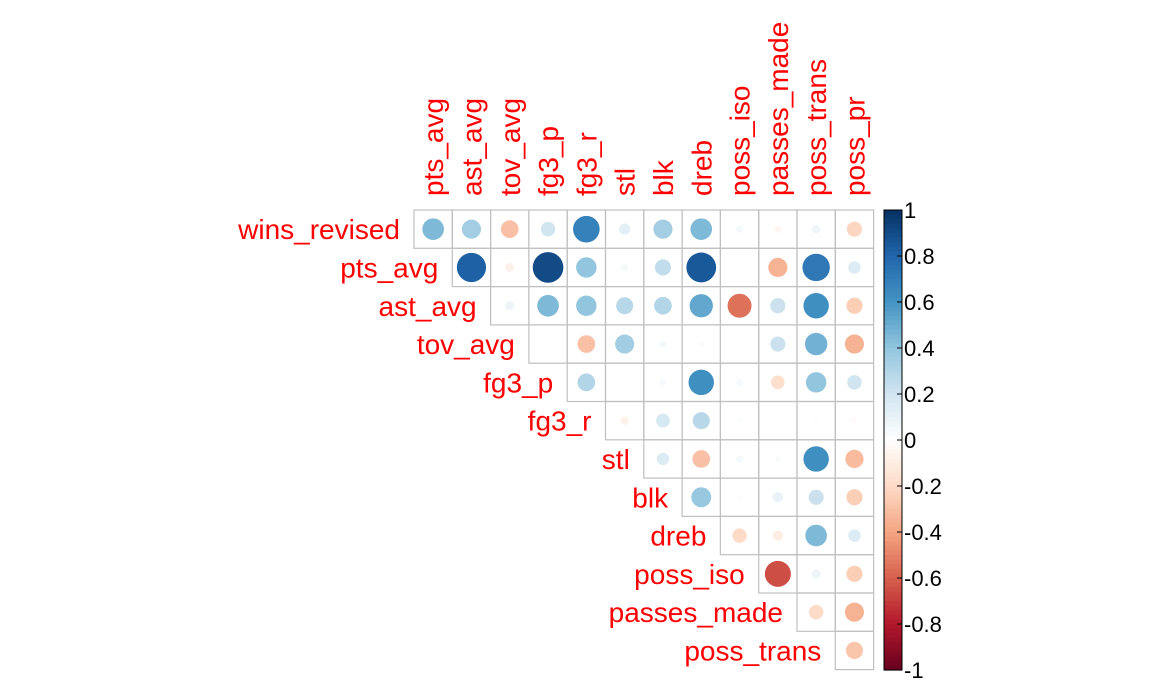  I want to click on column-label-pts_avg: pts_avg, so click(433, 147).